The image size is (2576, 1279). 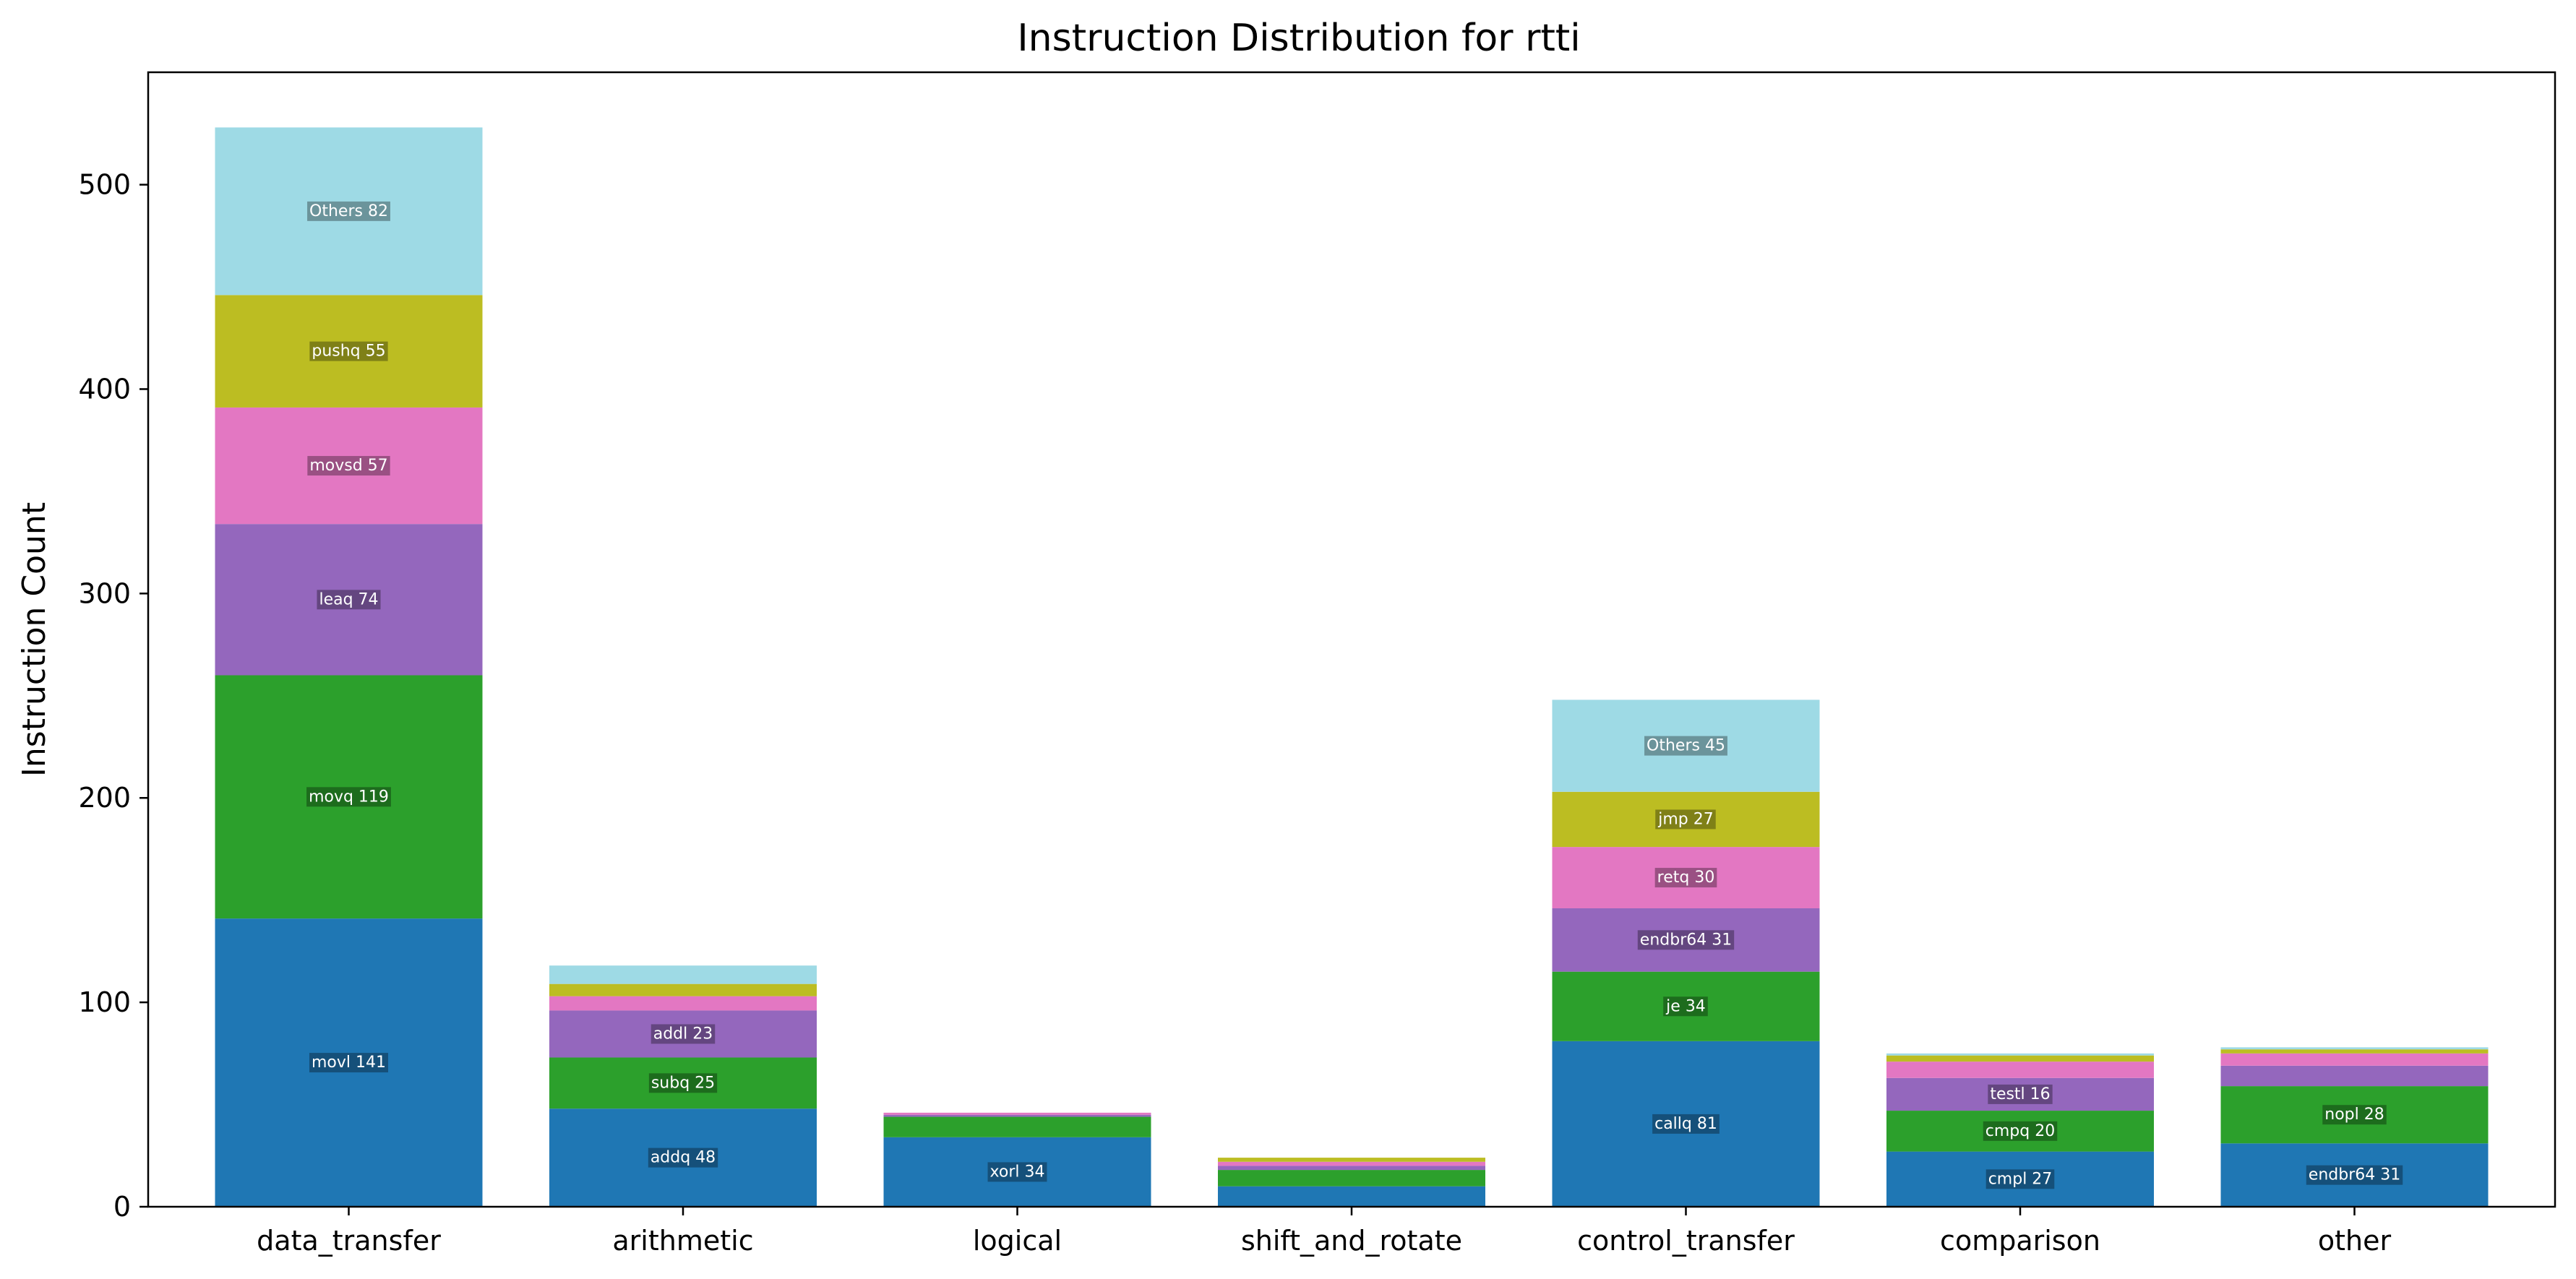 What do you see at coordinates (1298, 38) in the screenshot?
I see `chart-title: Instruction Distribution for rtti` at bounding box center [1298, 38].